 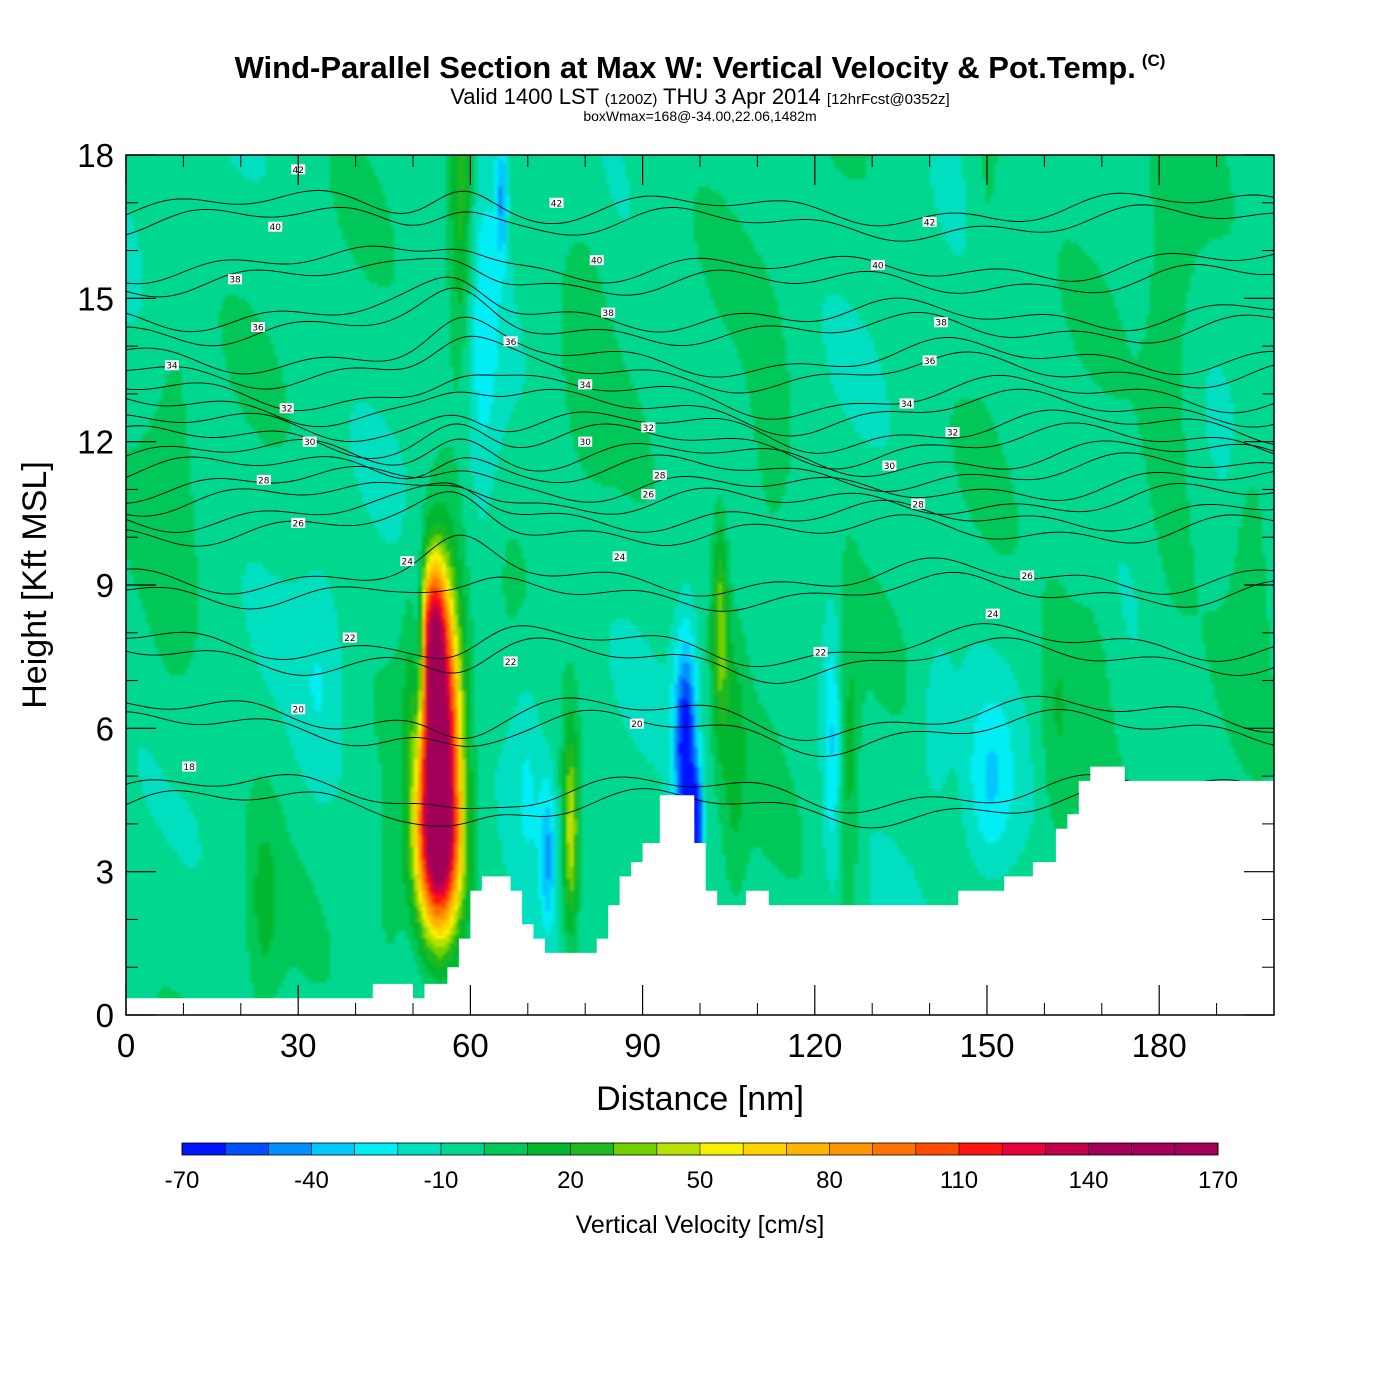 What do you see at coordinates (700, 1225) in the screenshot?
I see `colorbar-title: Vertical Velocity [cm/s]` at bounding box center [700, 1225].